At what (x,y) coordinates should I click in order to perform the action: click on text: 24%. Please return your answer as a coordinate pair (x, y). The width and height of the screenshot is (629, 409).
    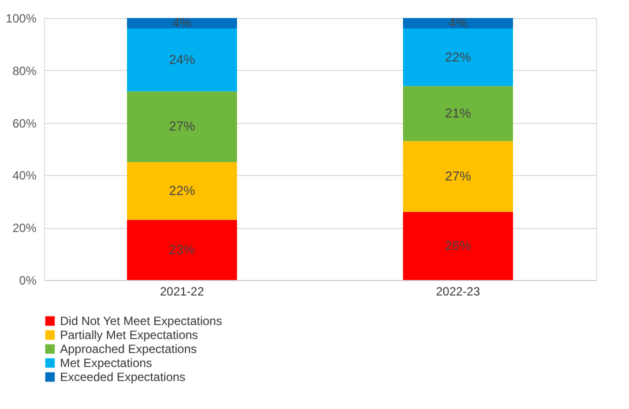
    Looking at the image, I should click on (182, 59).